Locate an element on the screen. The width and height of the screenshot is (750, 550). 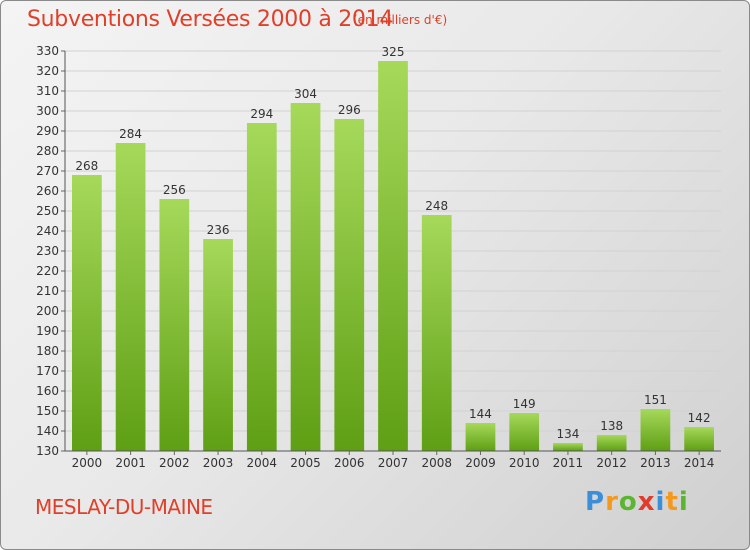
bar-2005 is located at coordinates (305, 277).